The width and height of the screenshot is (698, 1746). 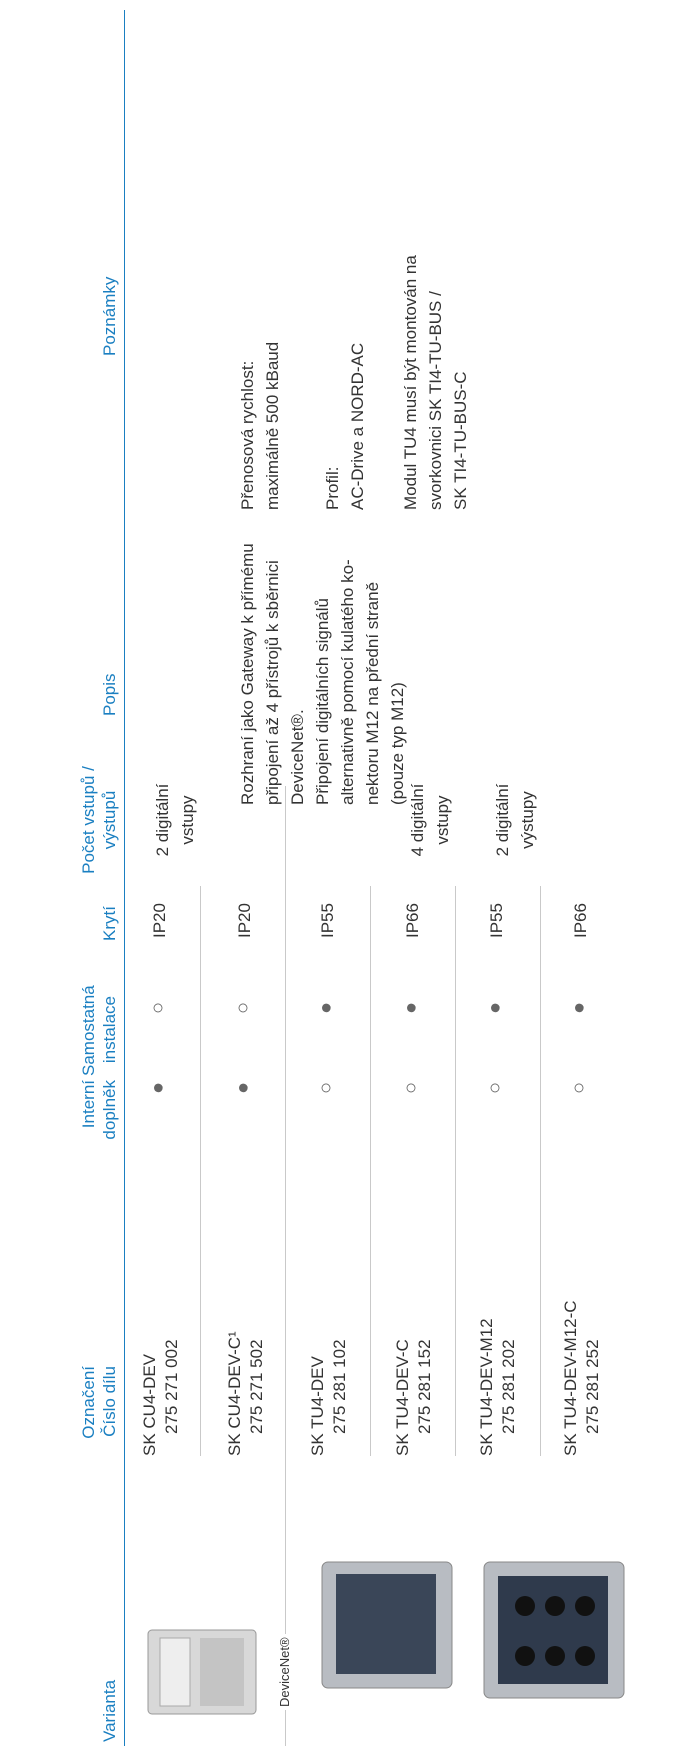 What do you see at coordinates (387, 1625) in the screenshot?
I see `image-tu4` at bounding box center [387, 1625].